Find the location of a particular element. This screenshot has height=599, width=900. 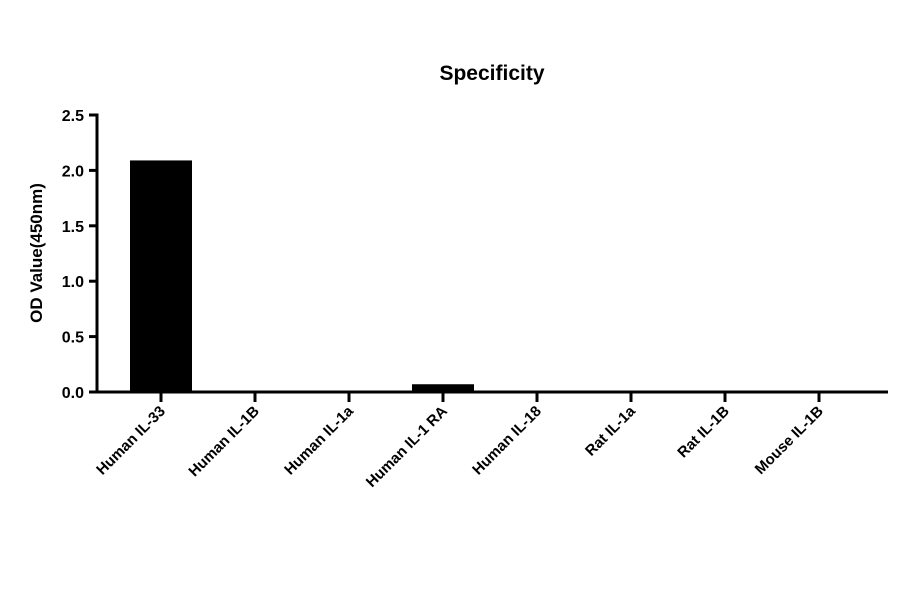

y-tick-label: 0.5 is located at coordinates (73, 338).